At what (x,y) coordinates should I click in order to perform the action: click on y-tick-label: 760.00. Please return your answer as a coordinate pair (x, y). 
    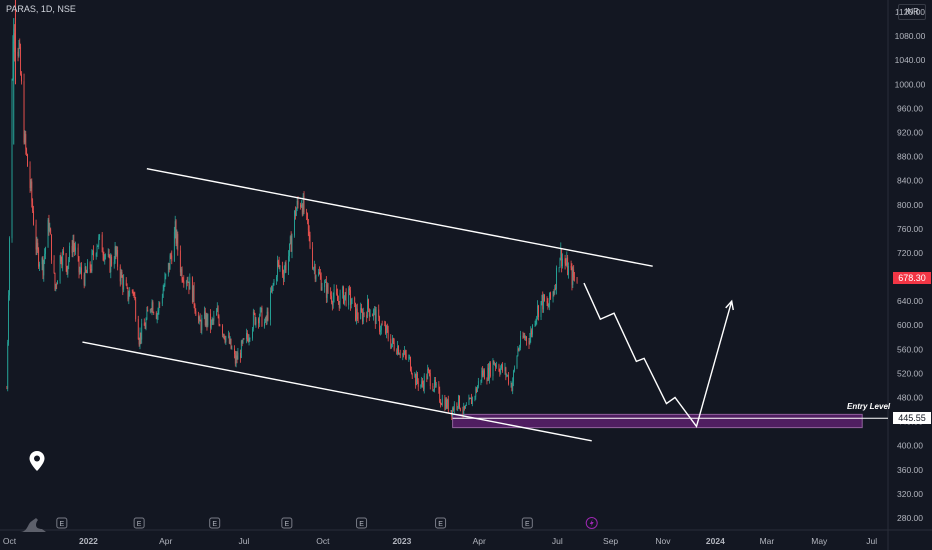
    Looking at the image, I should click on (910, 229).